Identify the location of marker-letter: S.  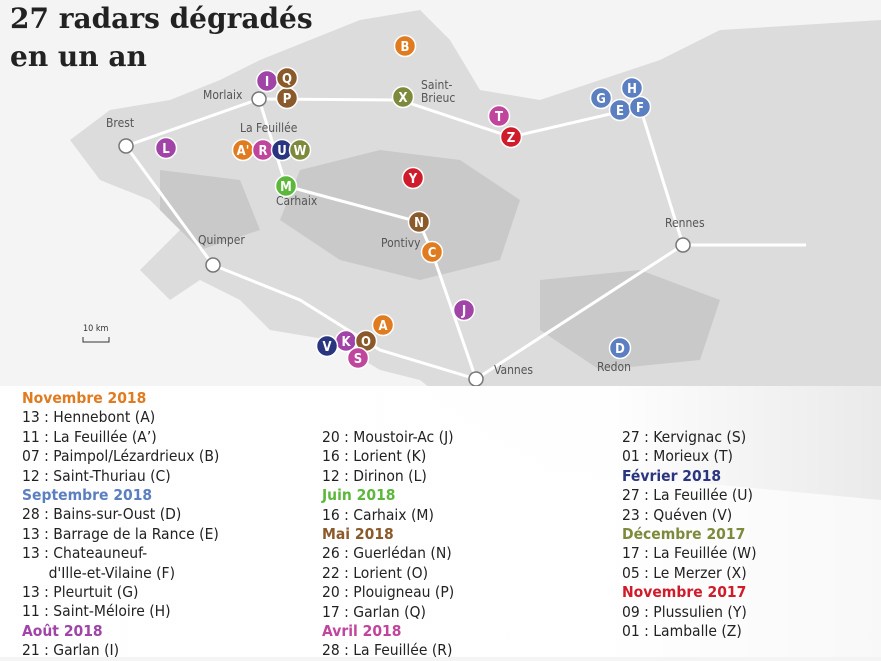
(358, 359).